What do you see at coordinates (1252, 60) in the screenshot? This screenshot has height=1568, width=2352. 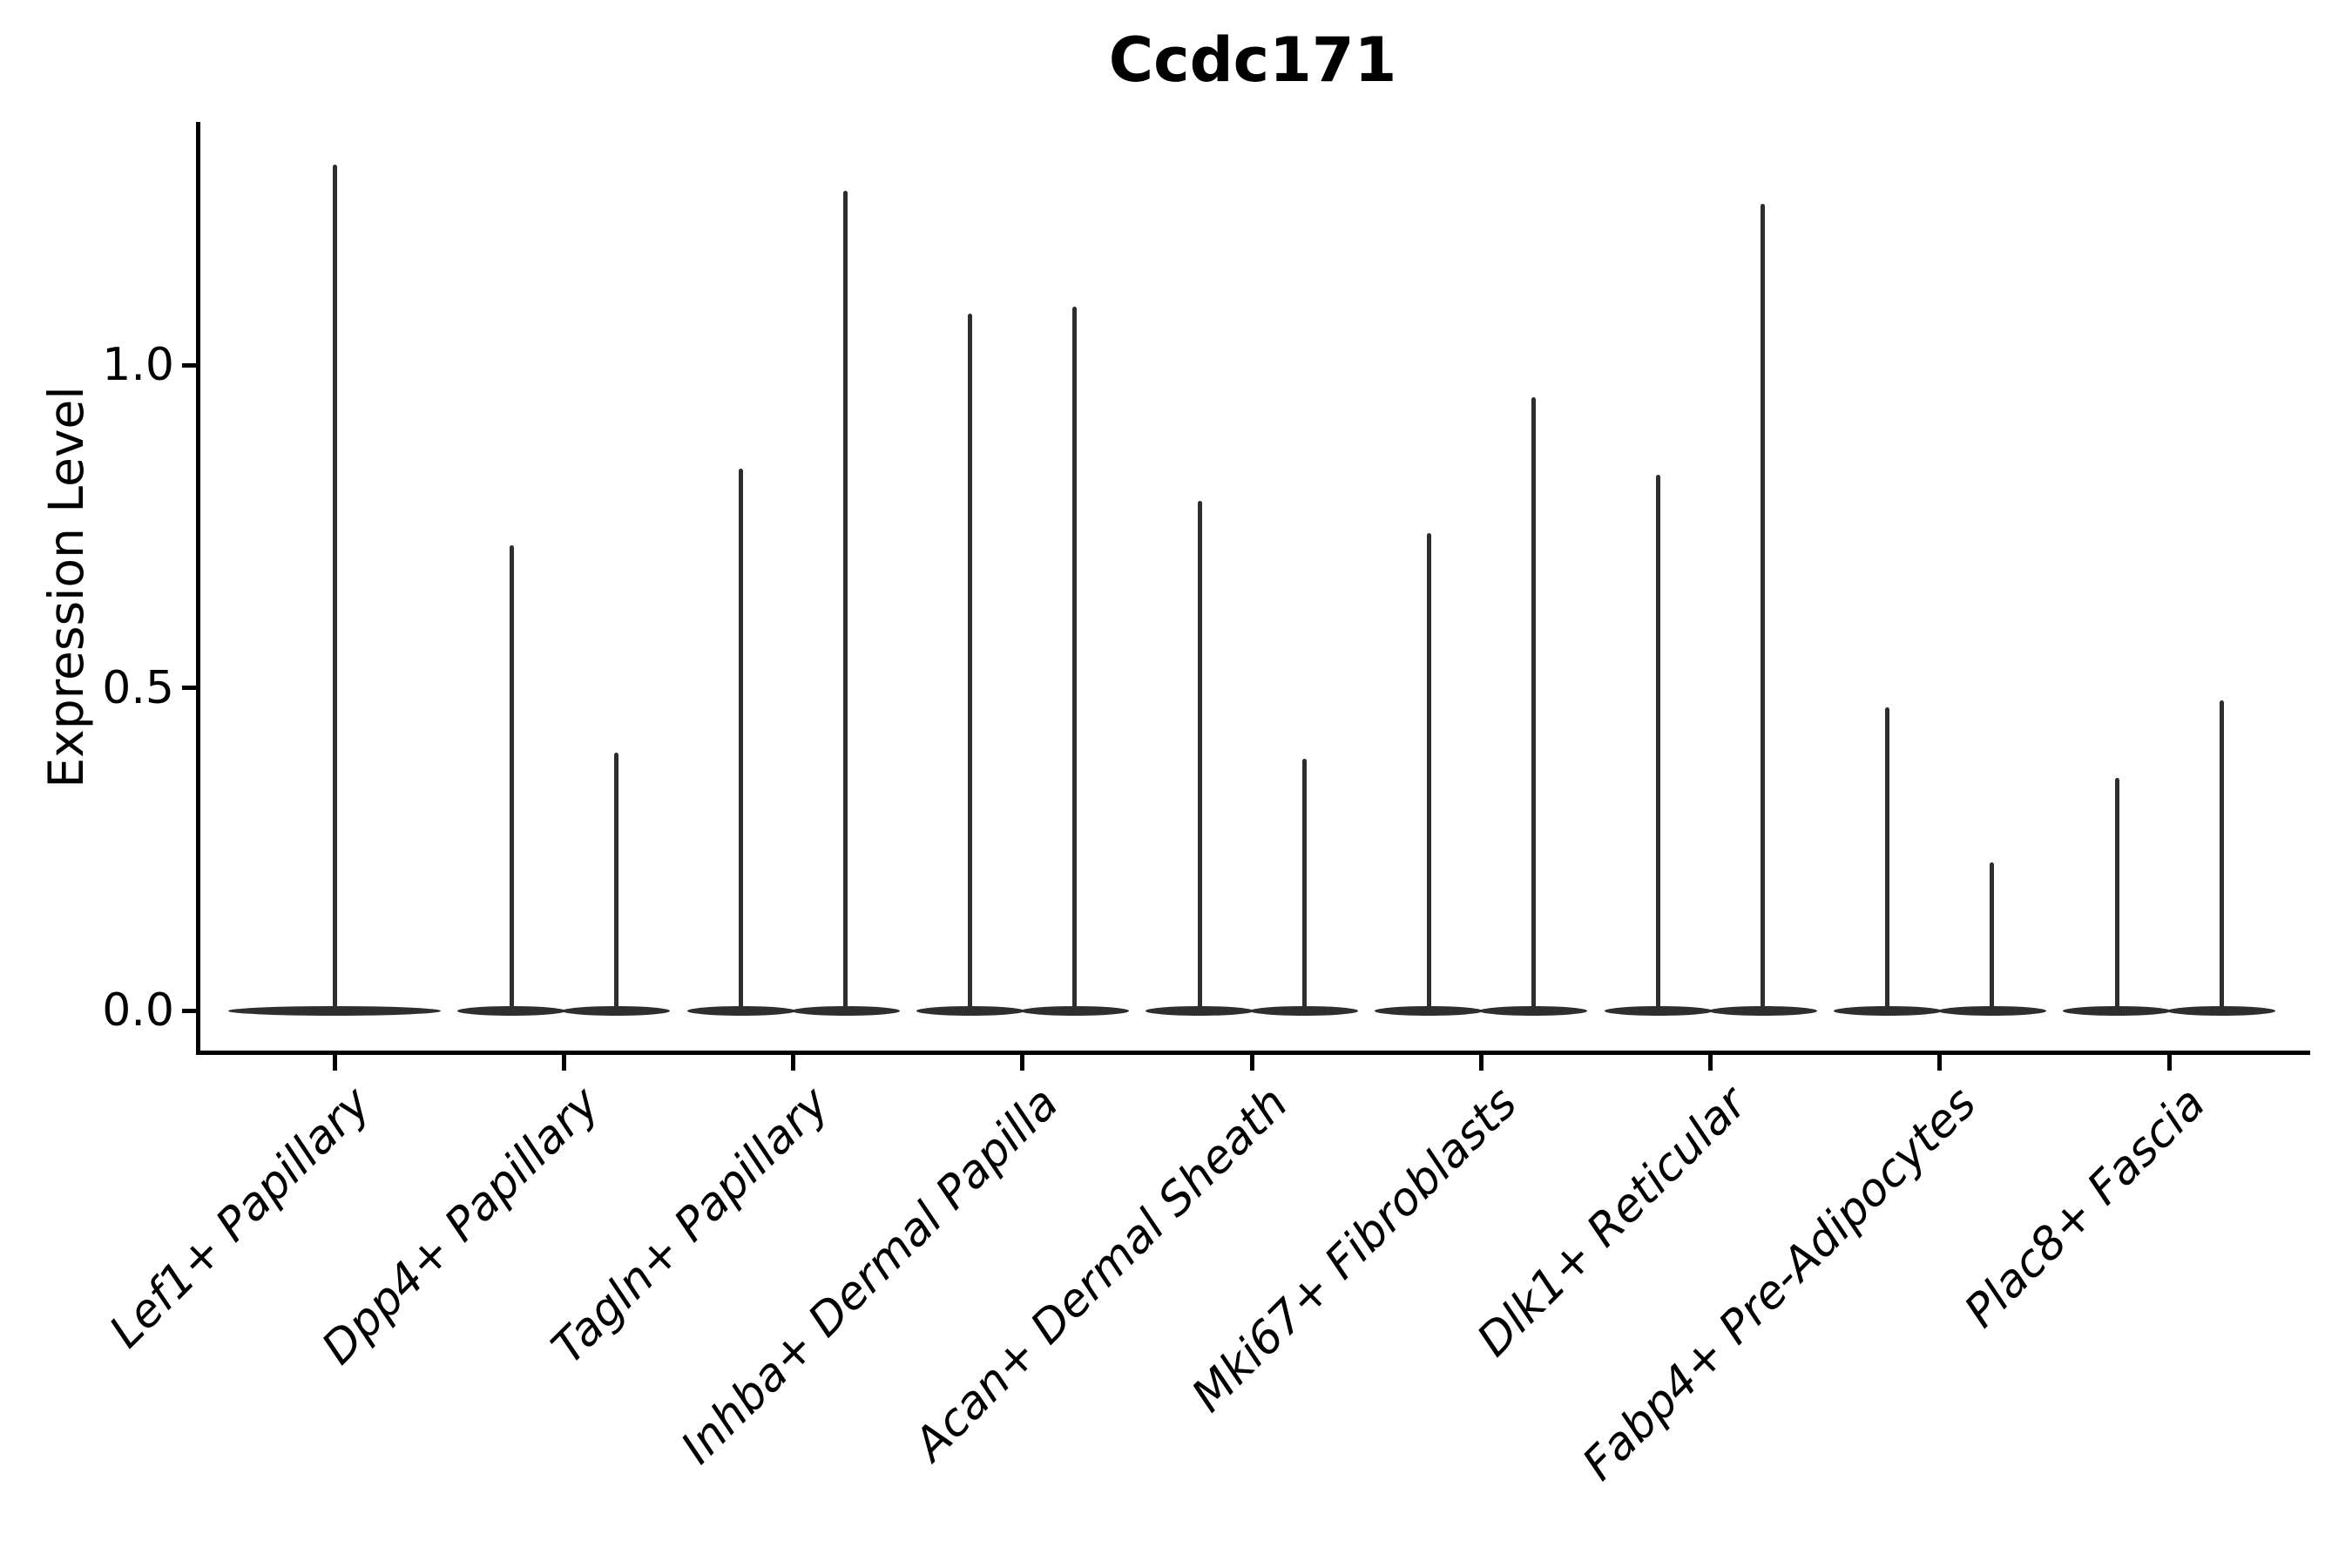 I see `chart-title: Ccdc171` at bounding box center [1252, 60].